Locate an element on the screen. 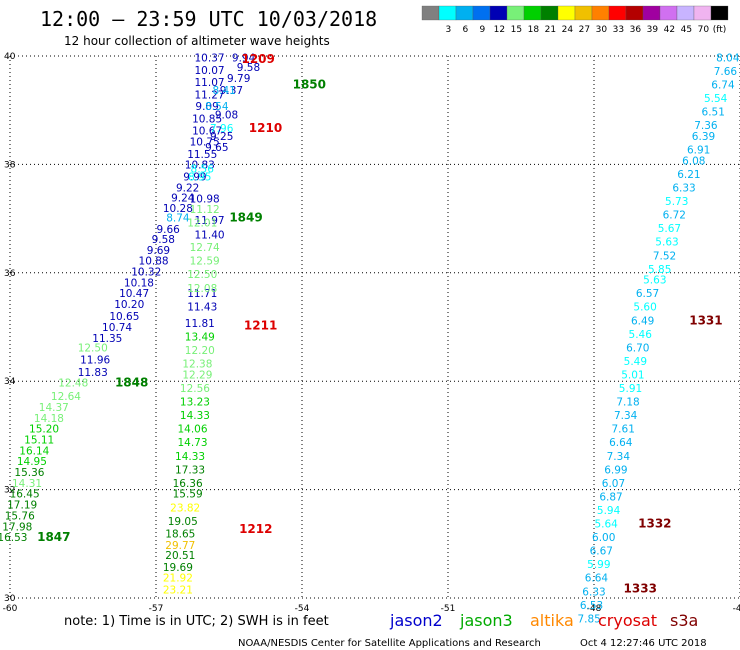  colorbar-label: 18 is located at coordinates (534, 30).